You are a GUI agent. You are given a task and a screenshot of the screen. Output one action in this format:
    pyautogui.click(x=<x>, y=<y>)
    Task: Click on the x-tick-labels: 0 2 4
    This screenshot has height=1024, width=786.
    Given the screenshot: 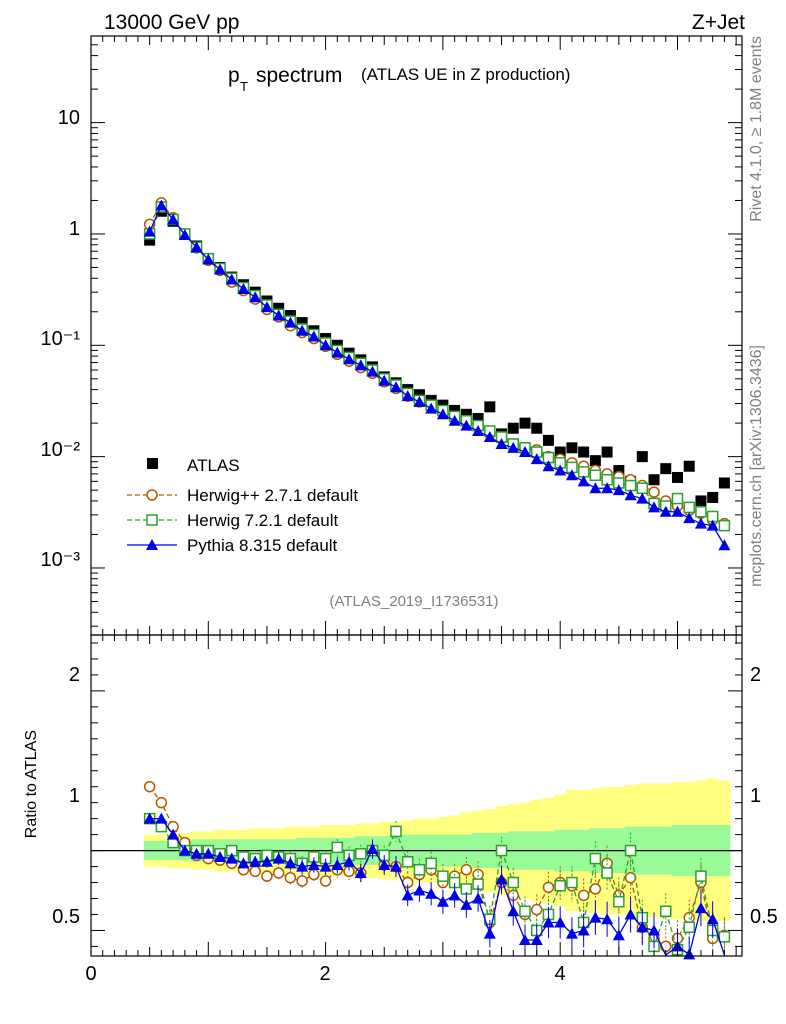 What is the action you would take?
    pyautogui.click(x=325, y=974)
    